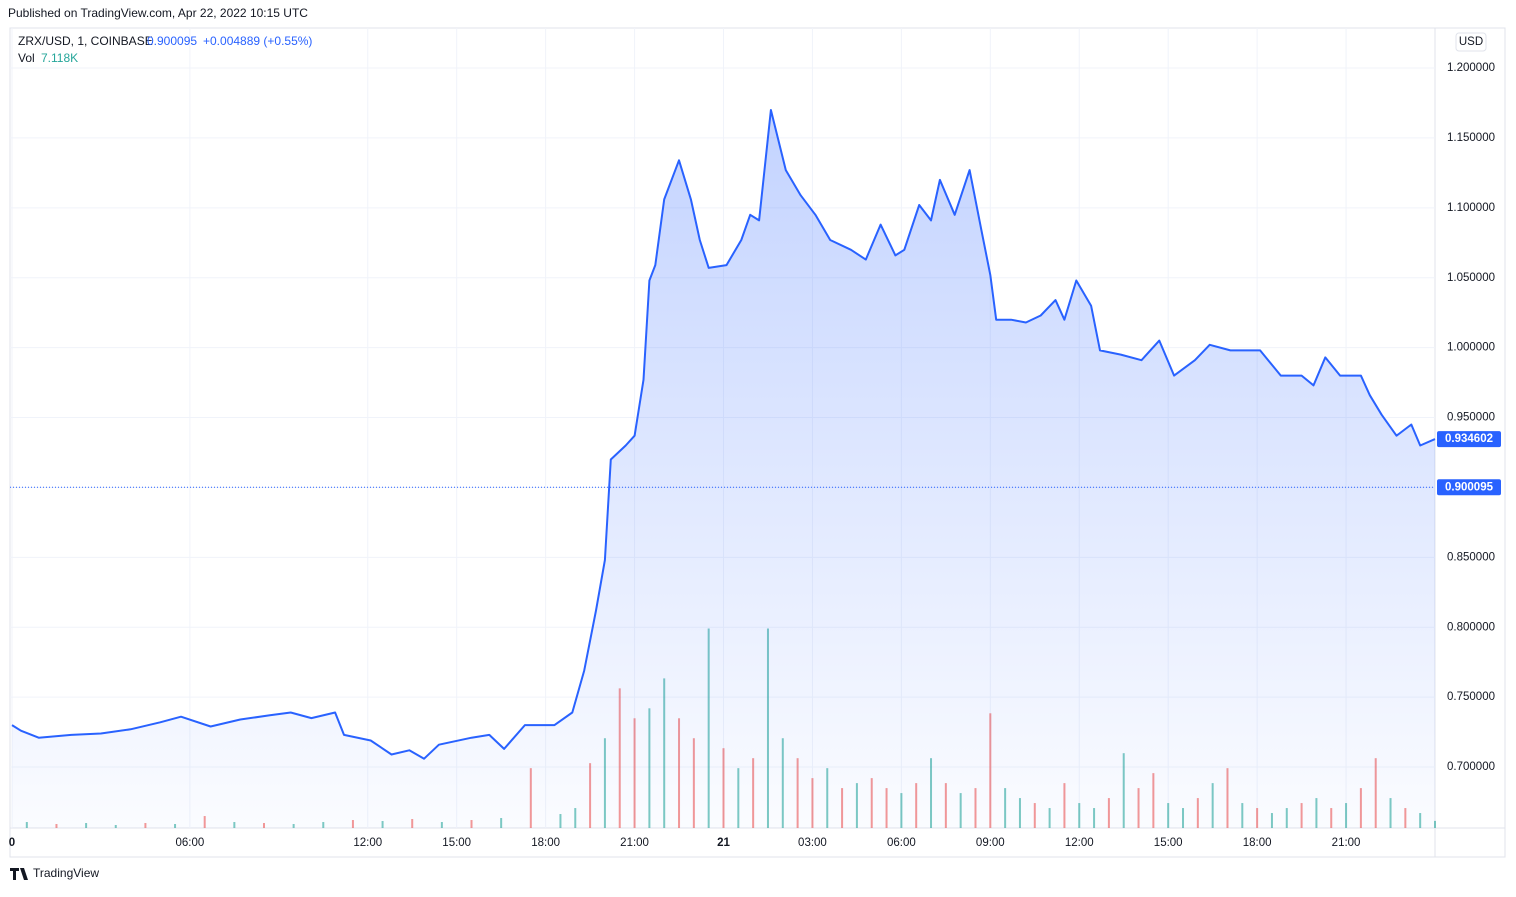  What do you see at coordinates (85, 41) in the screenshot?
I see `symbol: ZRX/USD, 1, COINBASE` at bounding box center [85, 41].